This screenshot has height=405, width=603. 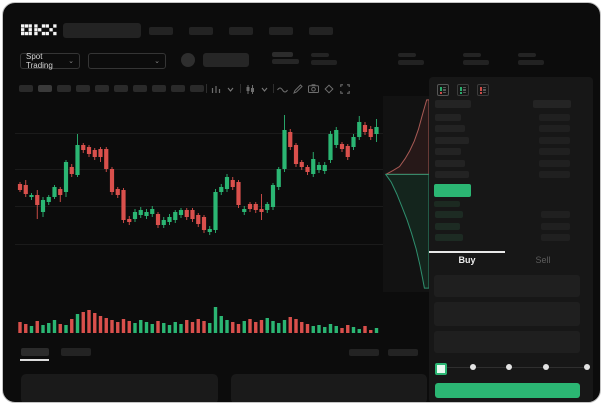 What do you see at coordinates (543, 260) in the screenshot?
I see `tab-sell: Sell` at bounding box center [543, 260].